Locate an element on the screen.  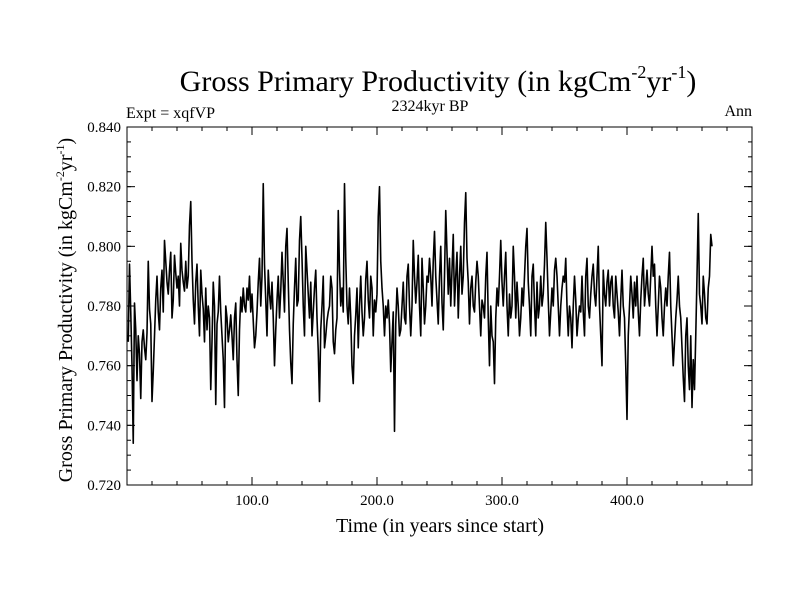
y-tick-label: 0.760 is located at coordinates (104, 367).